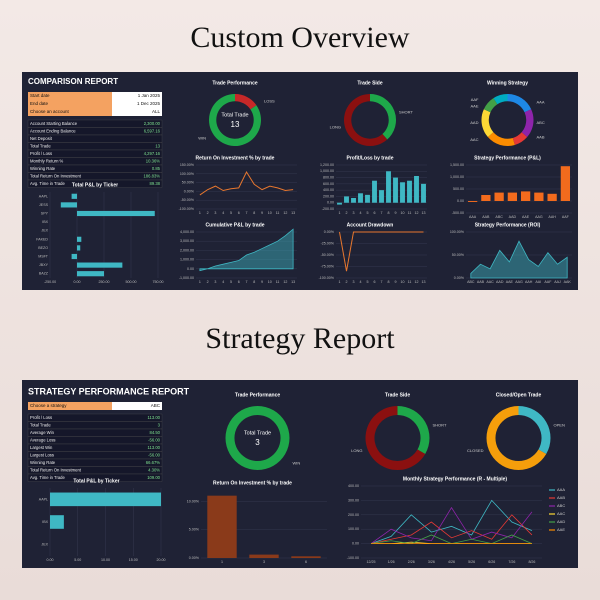  I want to click on x-tick-label: 3, so click(264, 562).